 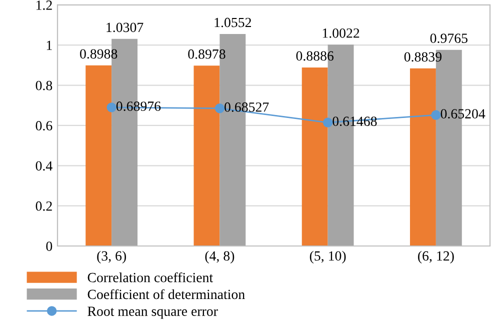 What do you see at coordinates (423, 57) in the screenshot?
I see `data-label: 0.8839` at bounding box center [423, 57].